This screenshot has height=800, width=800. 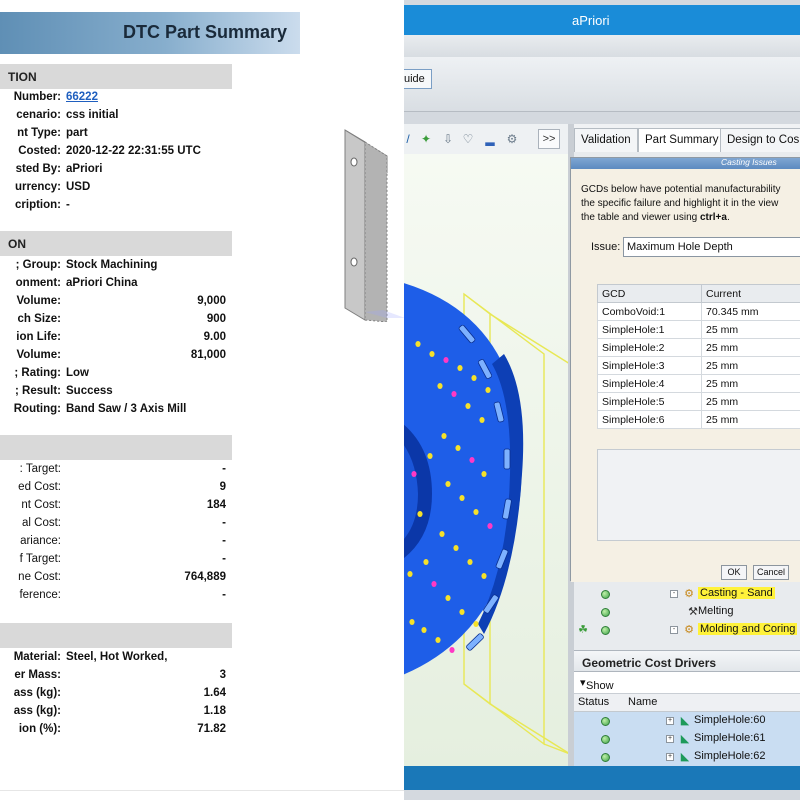 I want to click on report-row: ference: -, so click(x=116, y=596).